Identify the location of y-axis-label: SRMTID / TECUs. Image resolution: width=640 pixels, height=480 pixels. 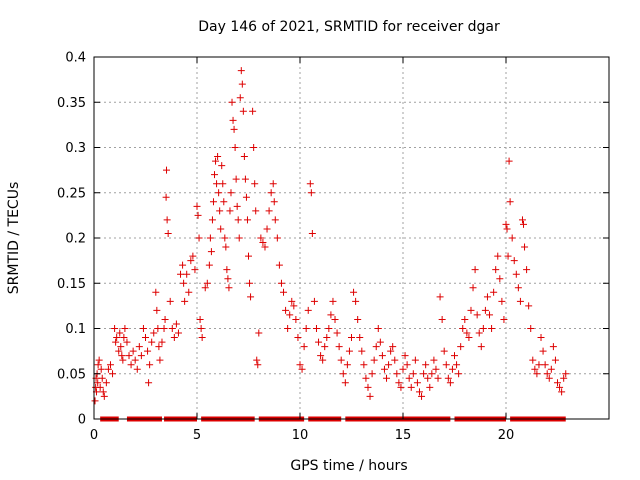
(14, 238).